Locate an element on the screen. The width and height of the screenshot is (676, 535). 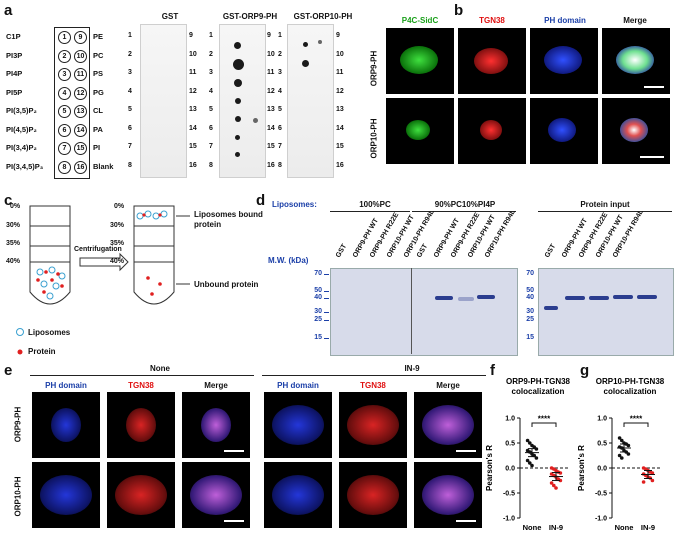
d-group-input: Protein input is located at coordinates (605, 204).